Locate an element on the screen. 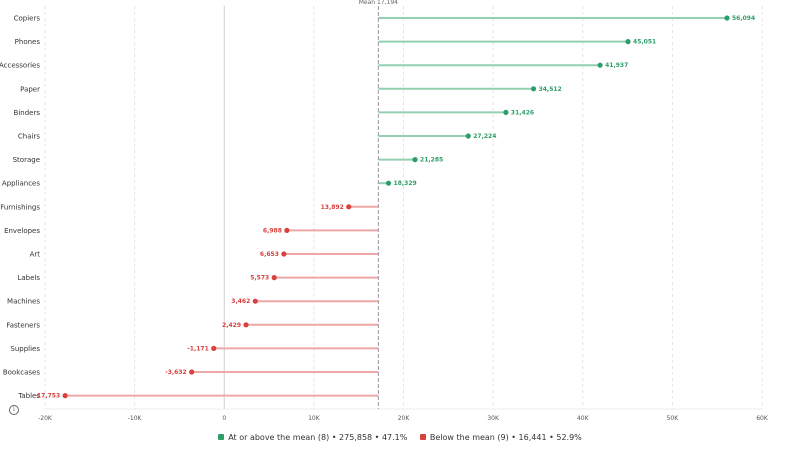  mean-label: Mean 17,194 is located at coordinates (378, 3).